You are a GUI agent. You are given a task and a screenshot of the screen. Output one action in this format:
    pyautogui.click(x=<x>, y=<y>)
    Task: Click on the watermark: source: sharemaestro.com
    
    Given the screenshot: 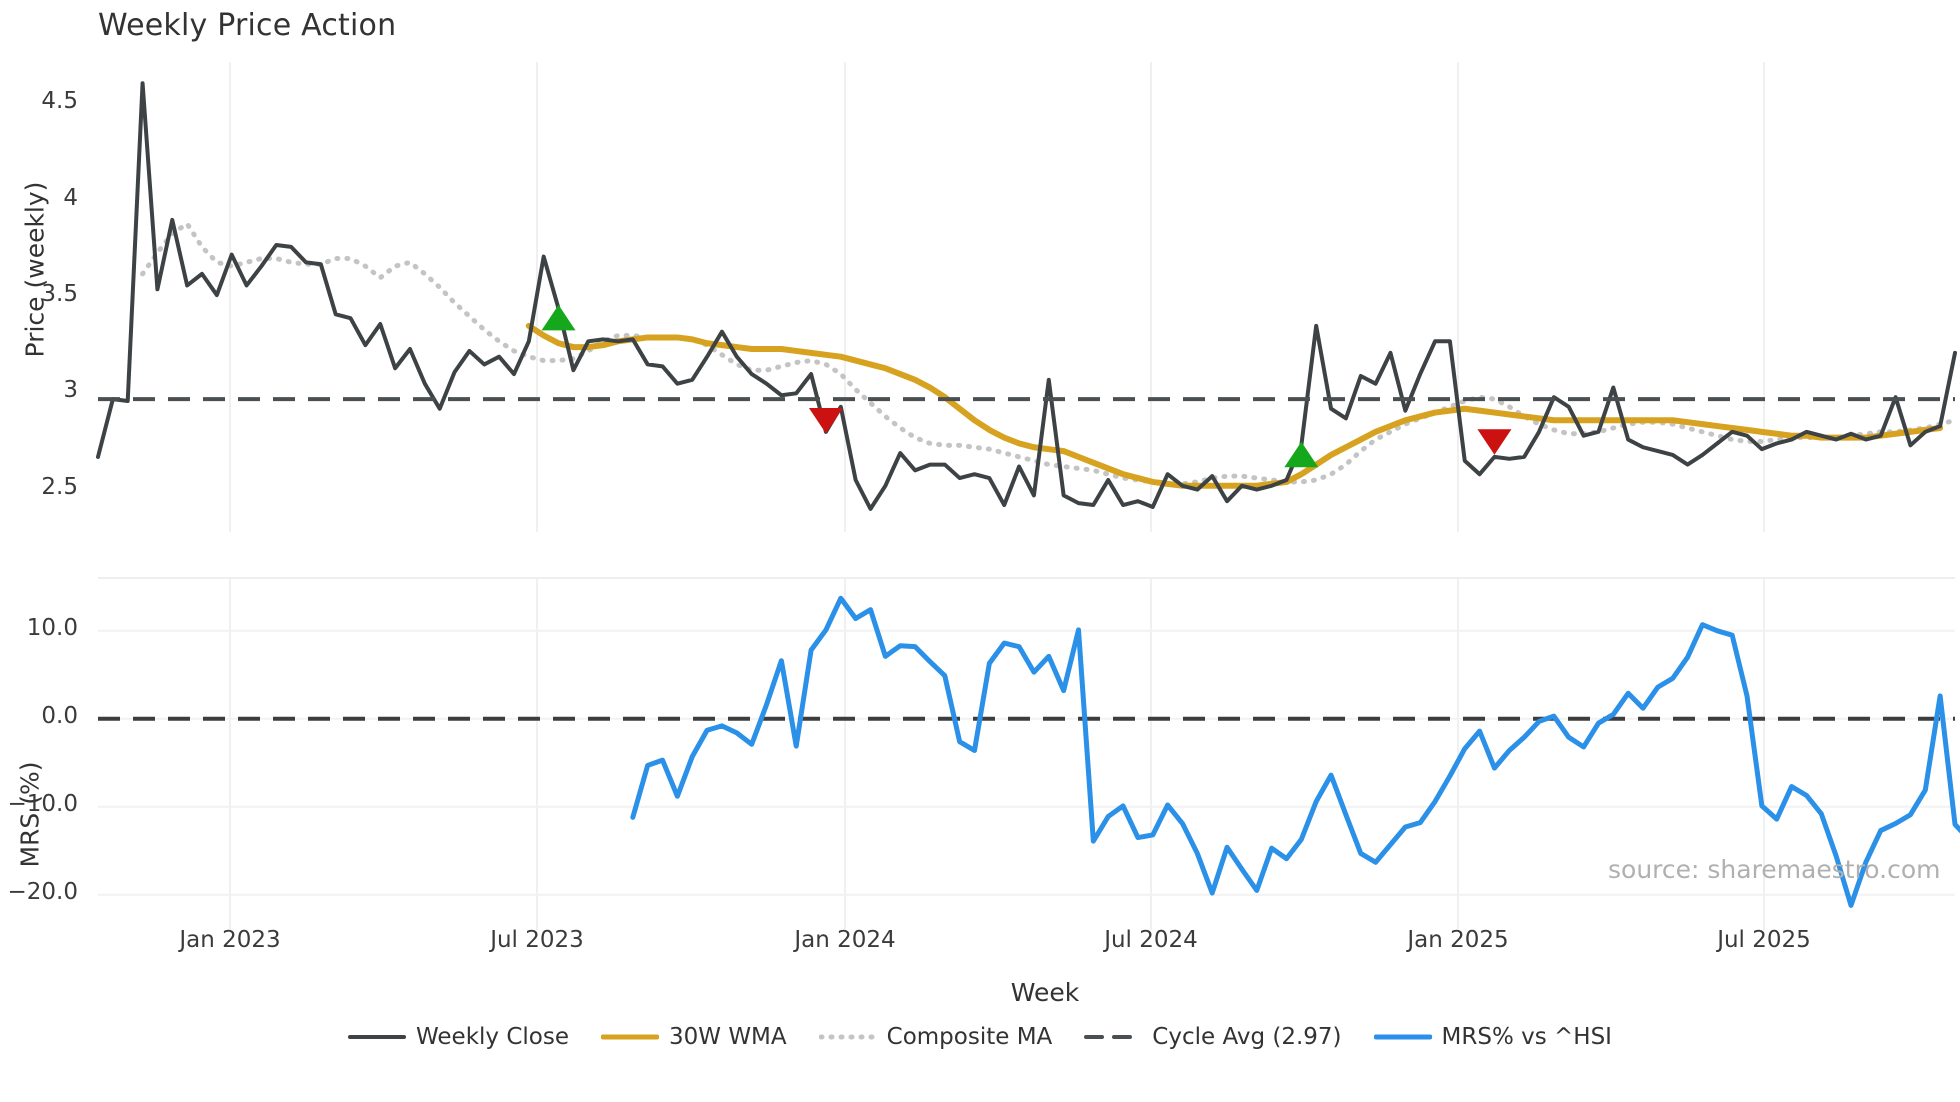 What is the action you would take?
    pyautogui.click(x=1774, y=869)
    